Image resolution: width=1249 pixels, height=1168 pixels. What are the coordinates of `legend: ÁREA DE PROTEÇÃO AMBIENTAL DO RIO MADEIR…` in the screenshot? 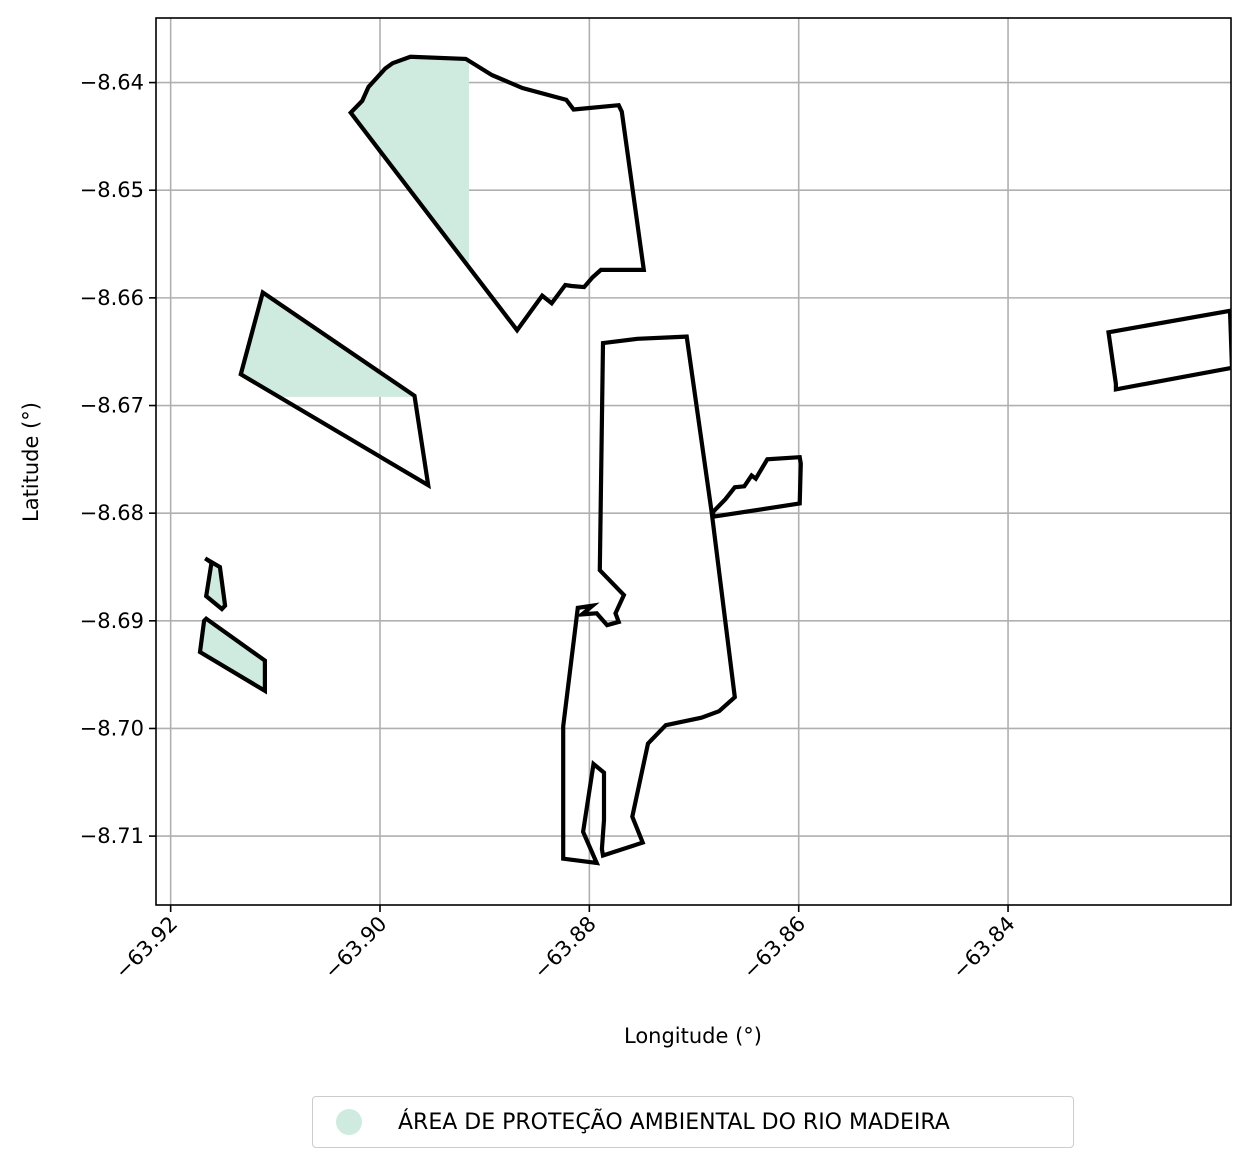 It's located at (693, 1122).